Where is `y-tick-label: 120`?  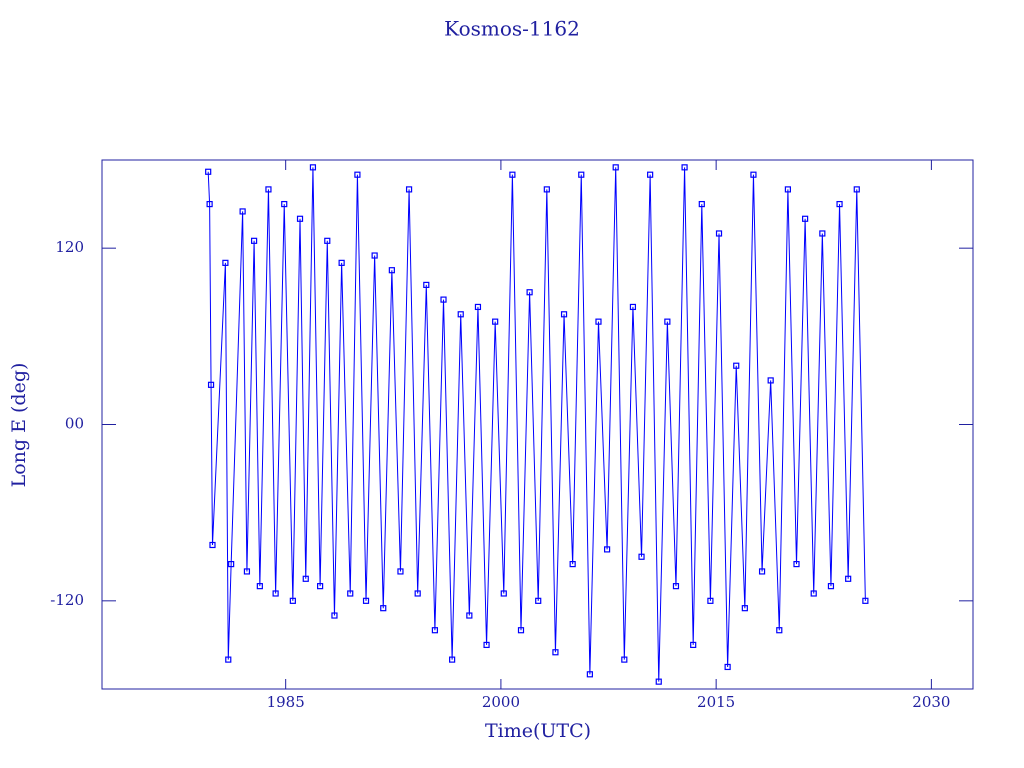 y-tick-label: 120 is located at coordinates (69, 247).